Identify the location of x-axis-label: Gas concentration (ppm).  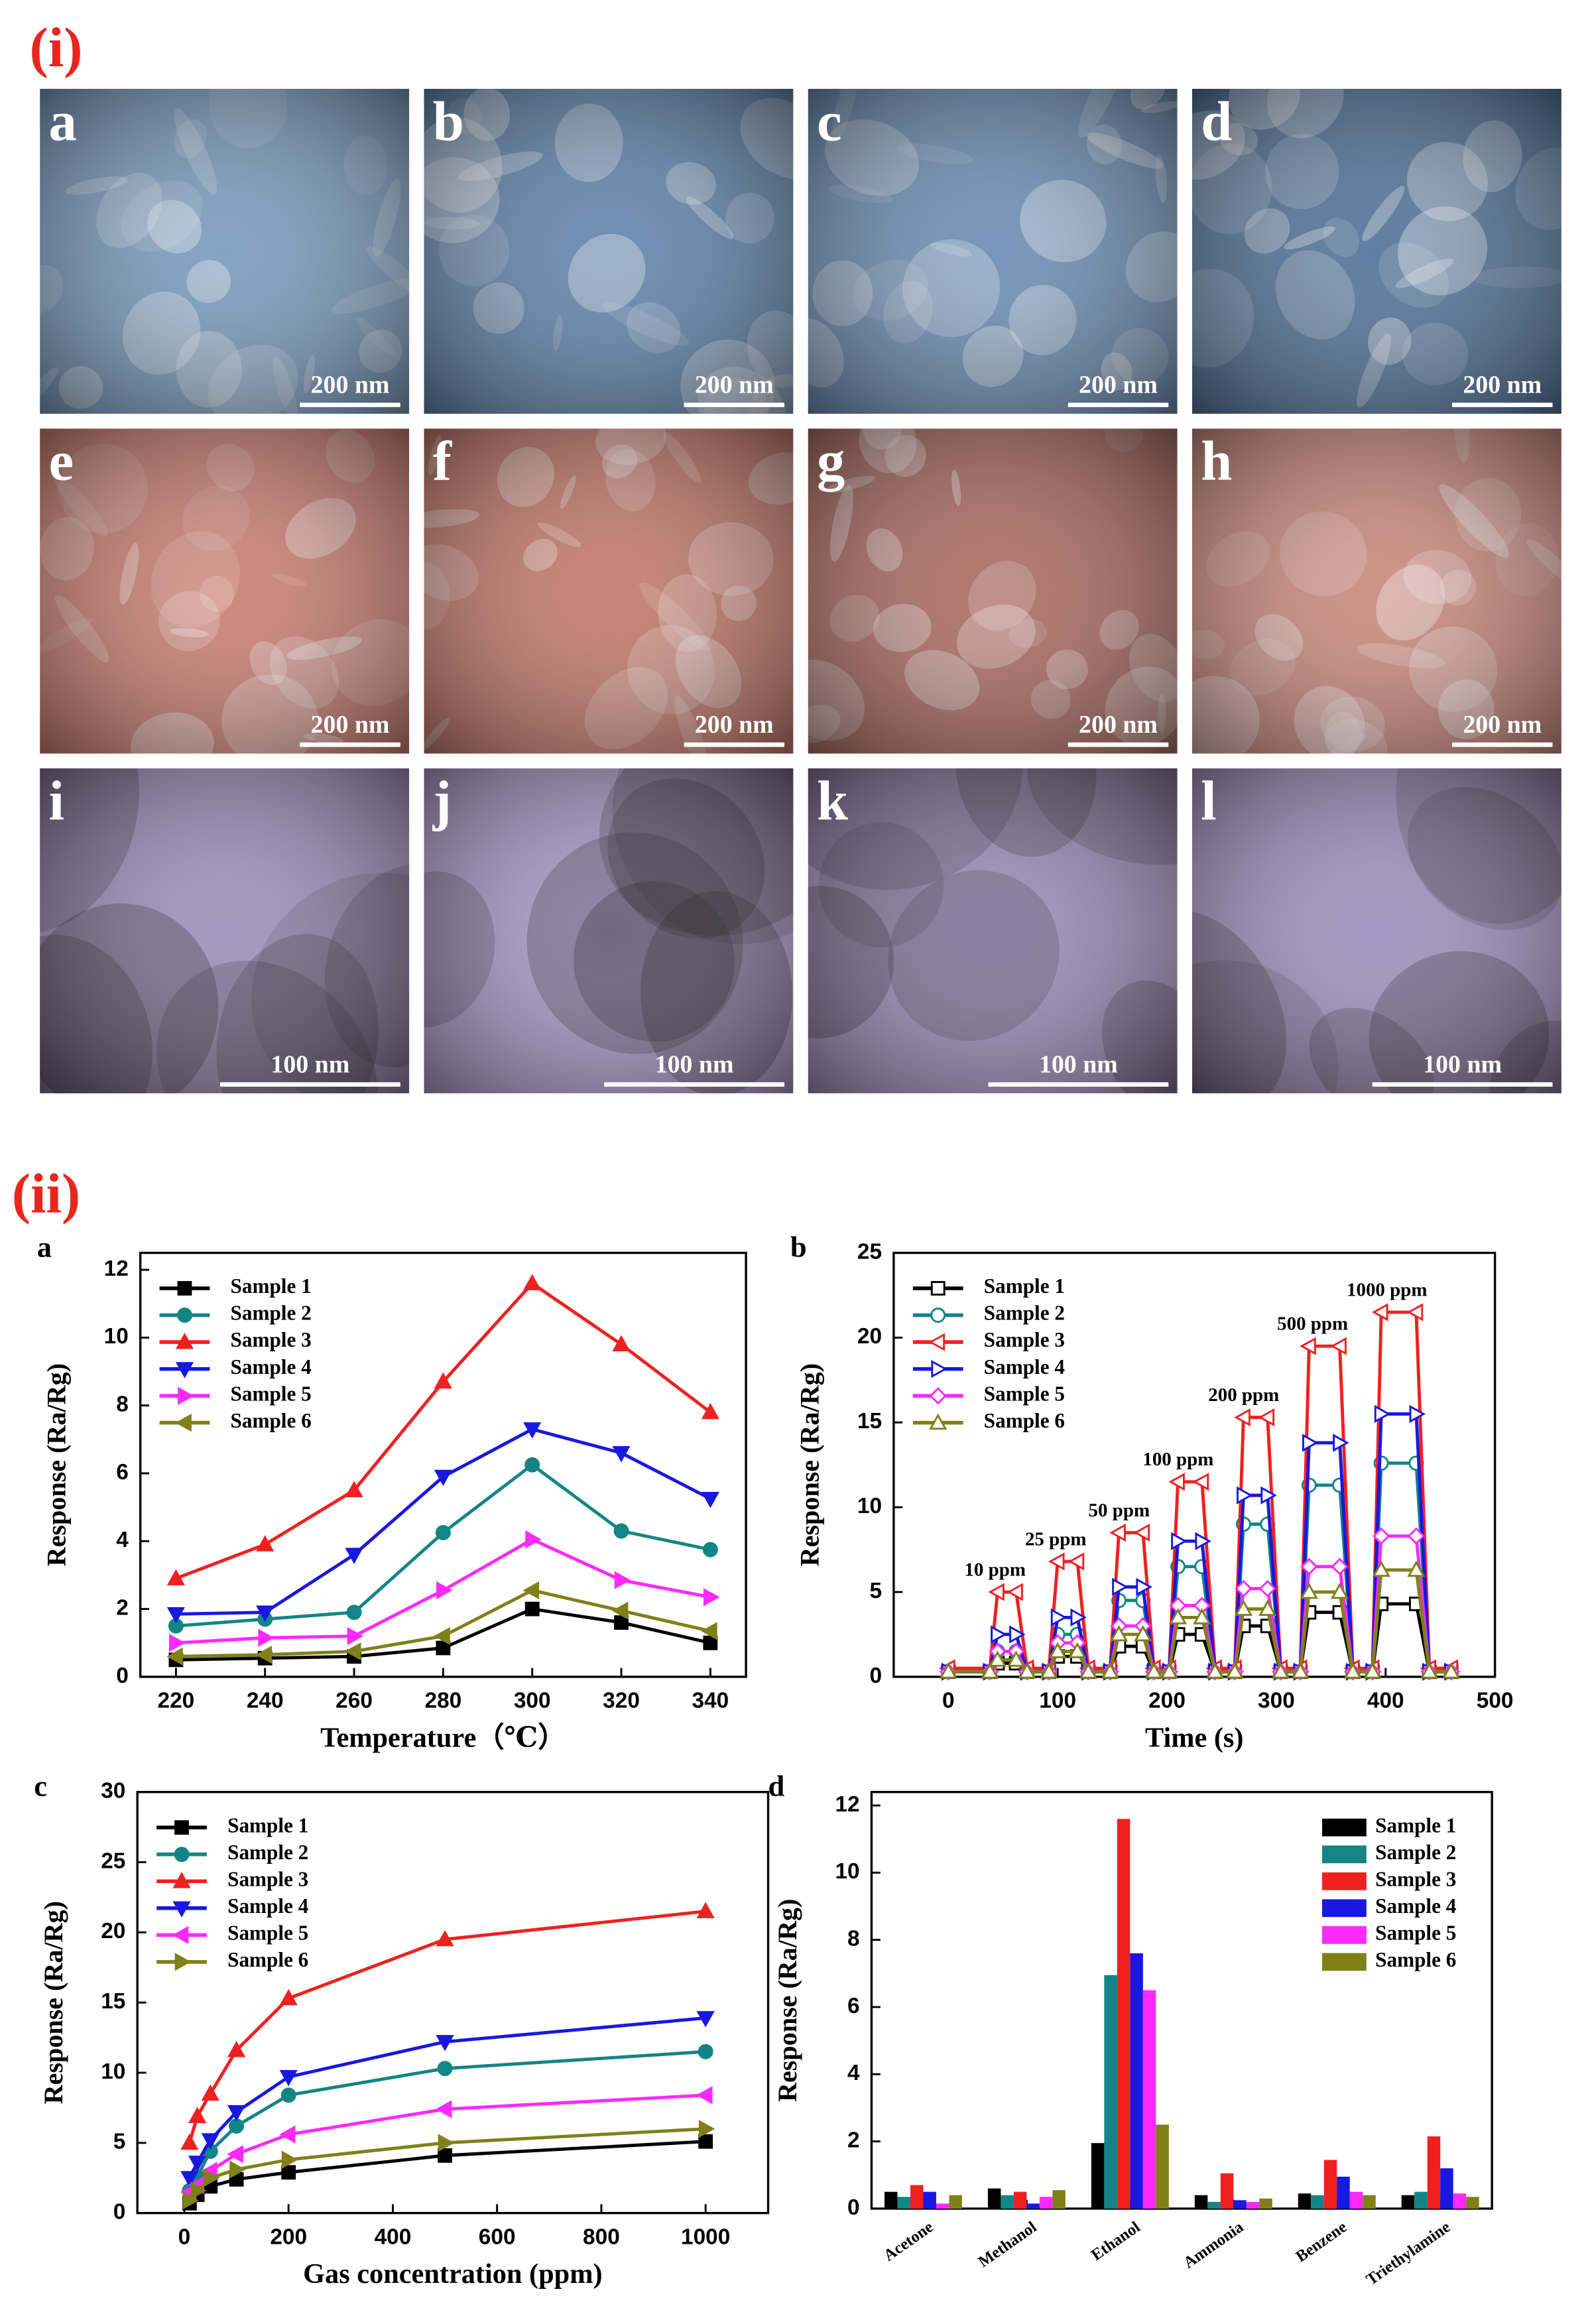
(452, 2274).